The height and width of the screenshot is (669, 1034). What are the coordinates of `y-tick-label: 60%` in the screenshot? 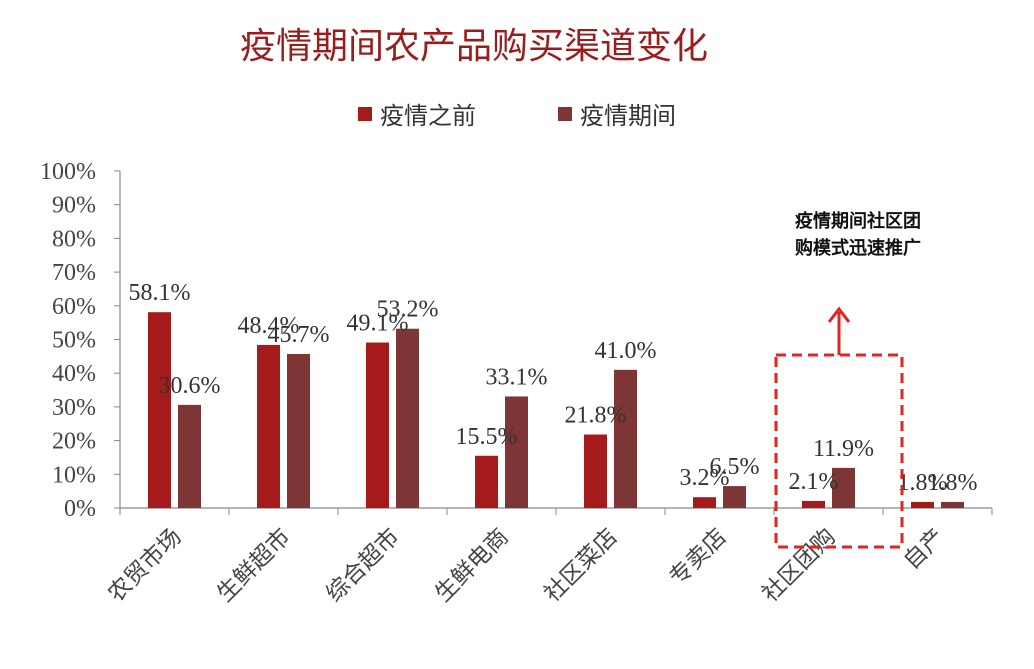 It's located at (74, 307).